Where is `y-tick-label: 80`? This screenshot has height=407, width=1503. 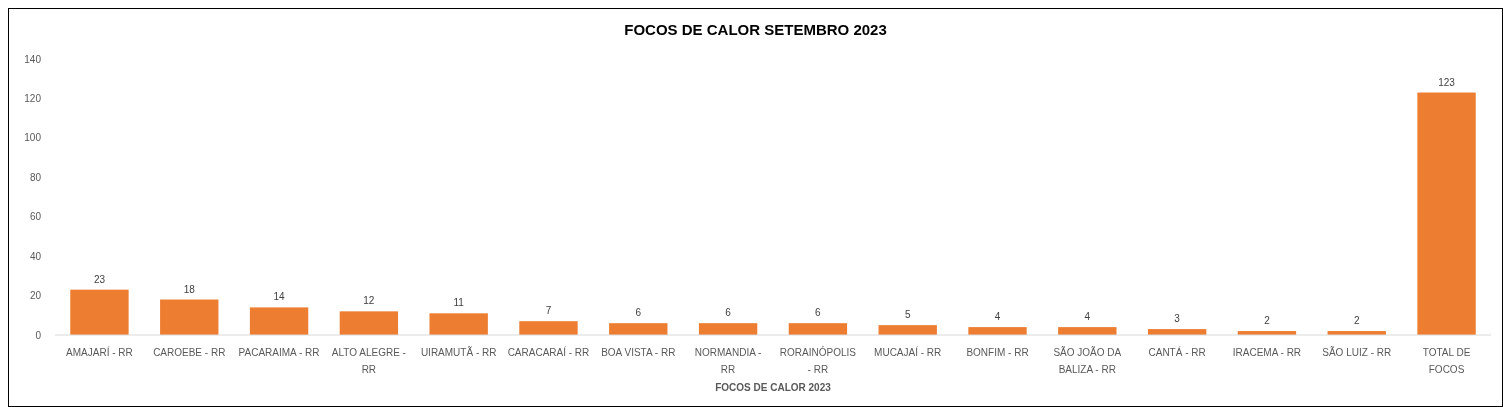 y-tick-label: 80 is located at coordinates (35, 177).